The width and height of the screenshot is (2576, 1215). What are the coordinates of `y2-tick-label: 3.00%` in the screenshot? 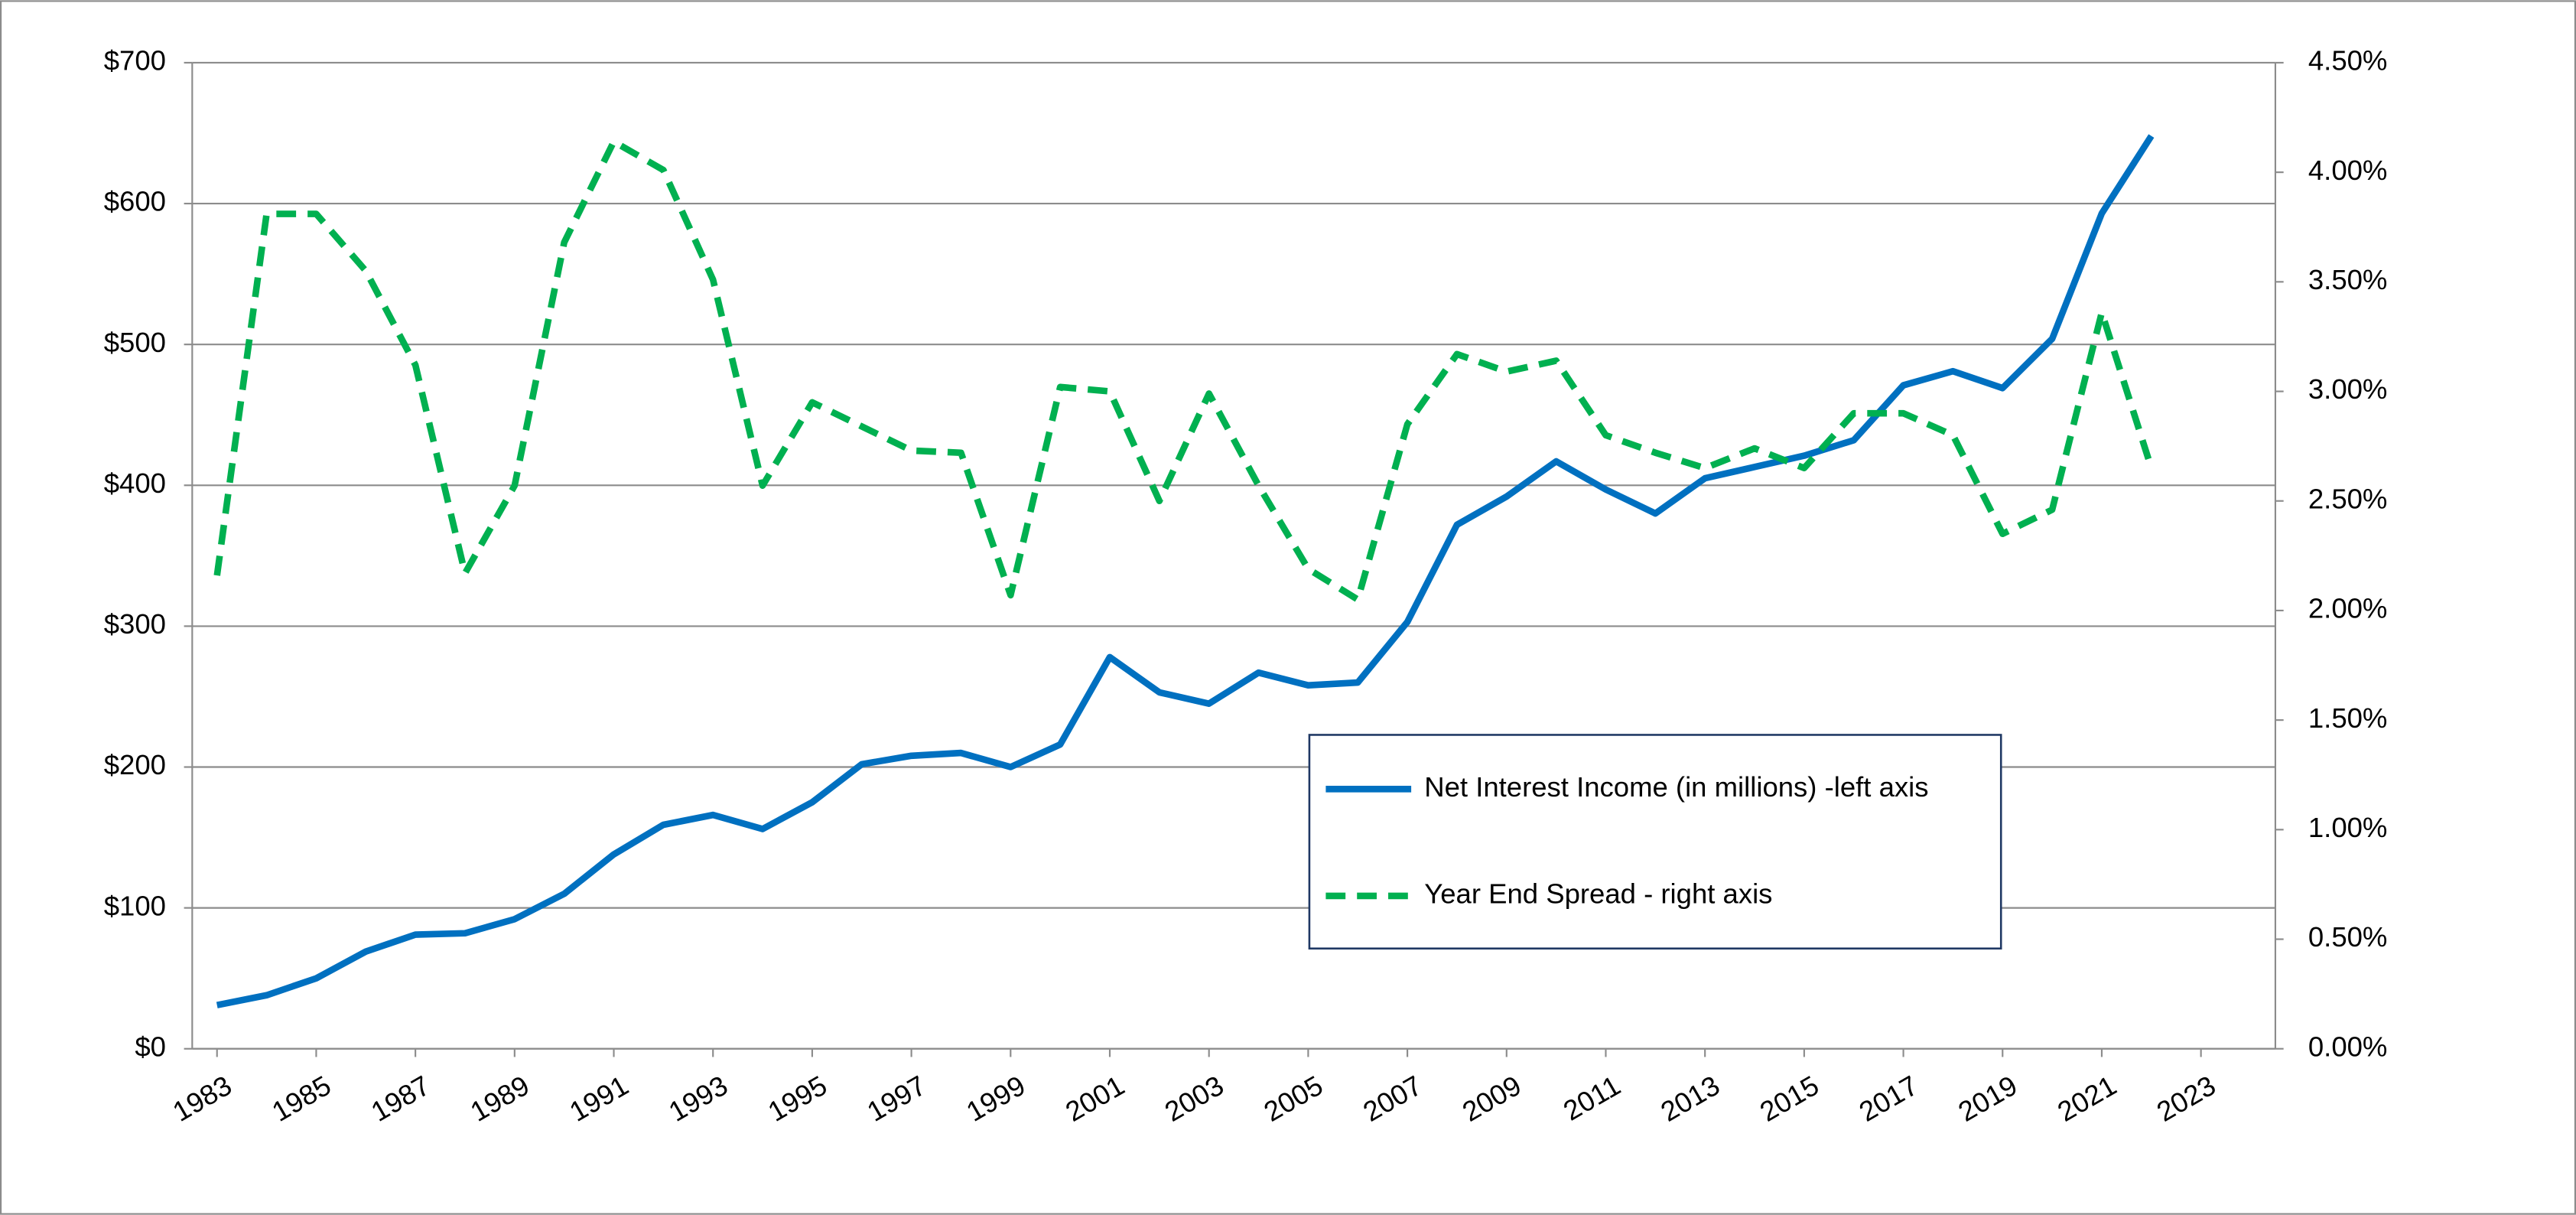 It's located at (2348, 389).